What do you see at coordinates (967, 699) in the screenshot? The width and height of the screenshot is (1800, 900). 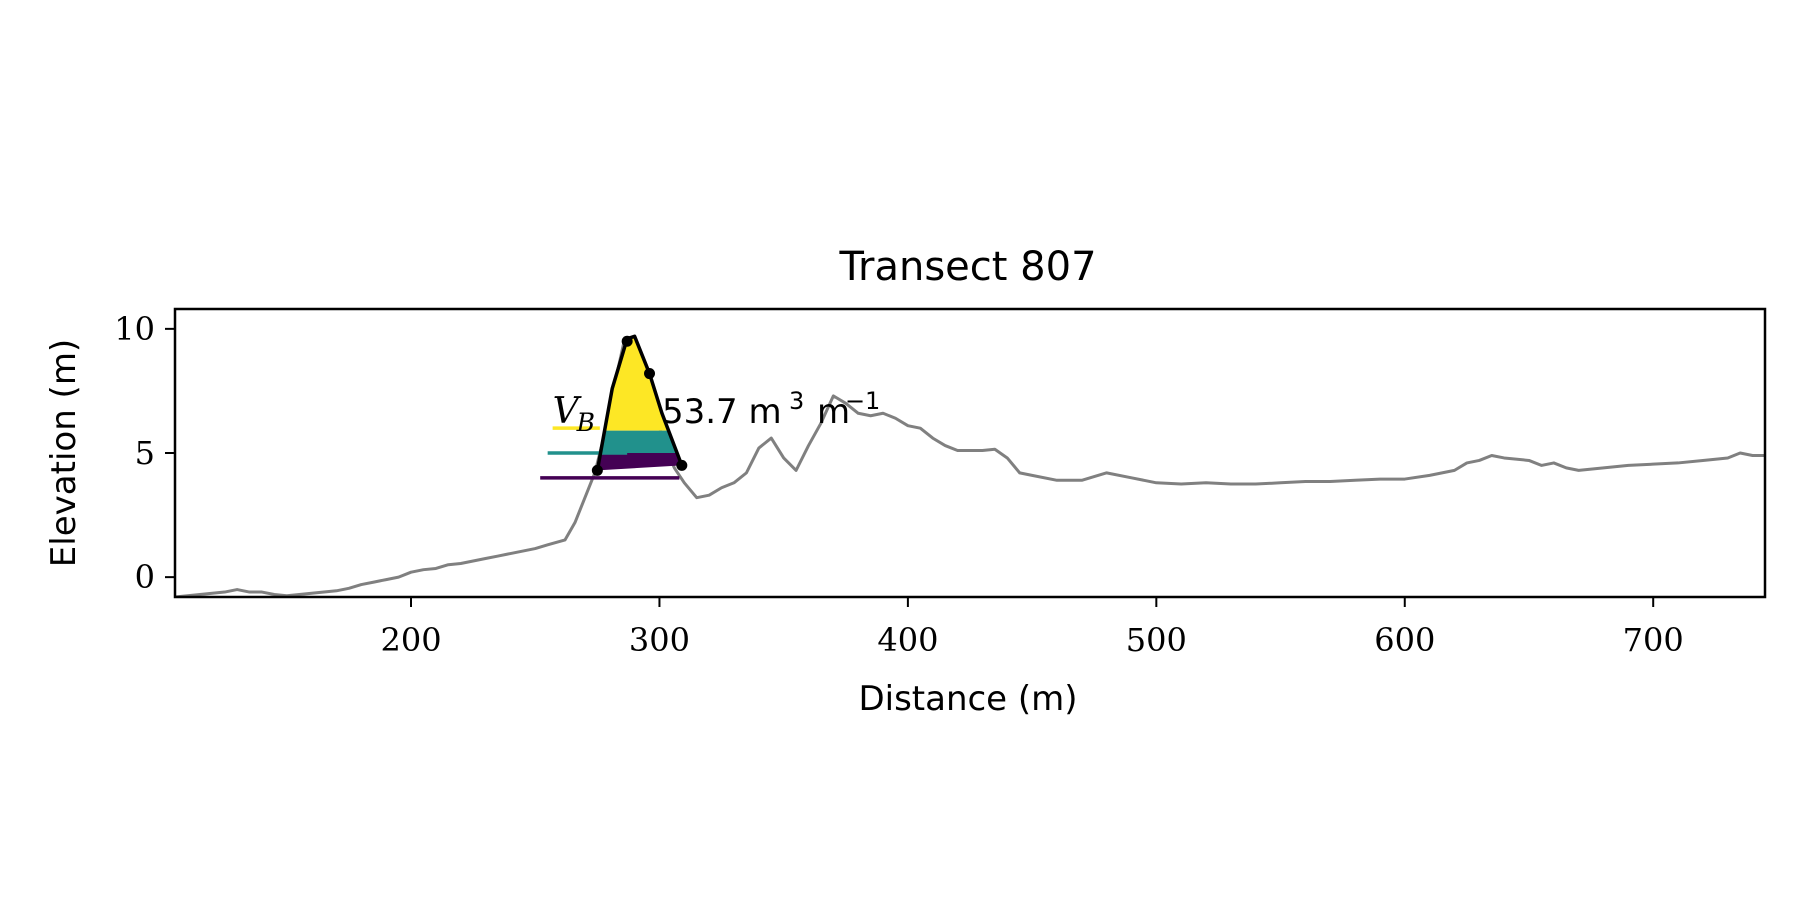 I see `x-axis-label: Distance (m)` at bounding box center [967, 699].